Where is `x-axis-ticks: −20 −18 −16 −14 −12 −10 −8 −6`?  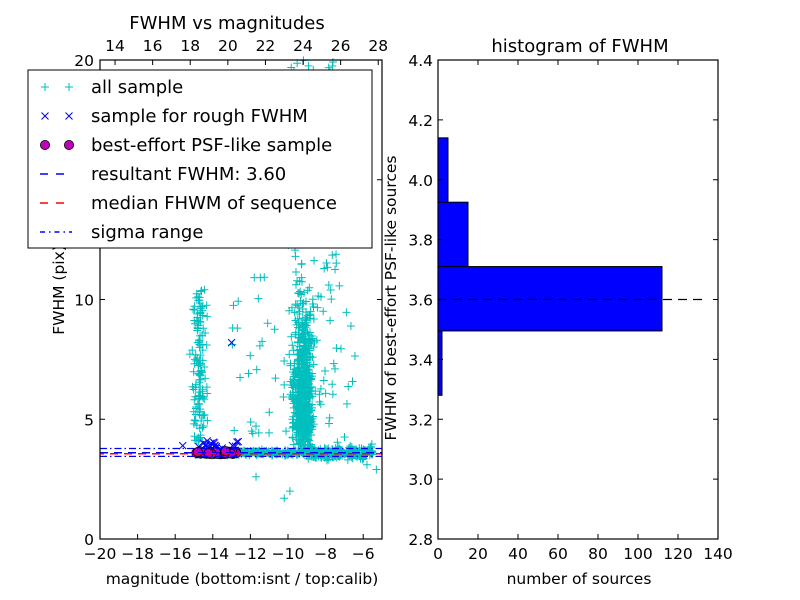 x-axis-ticks: −20 −18 −16 −14 −12 −10 −8 −6 is located at coordinates (229, 548).